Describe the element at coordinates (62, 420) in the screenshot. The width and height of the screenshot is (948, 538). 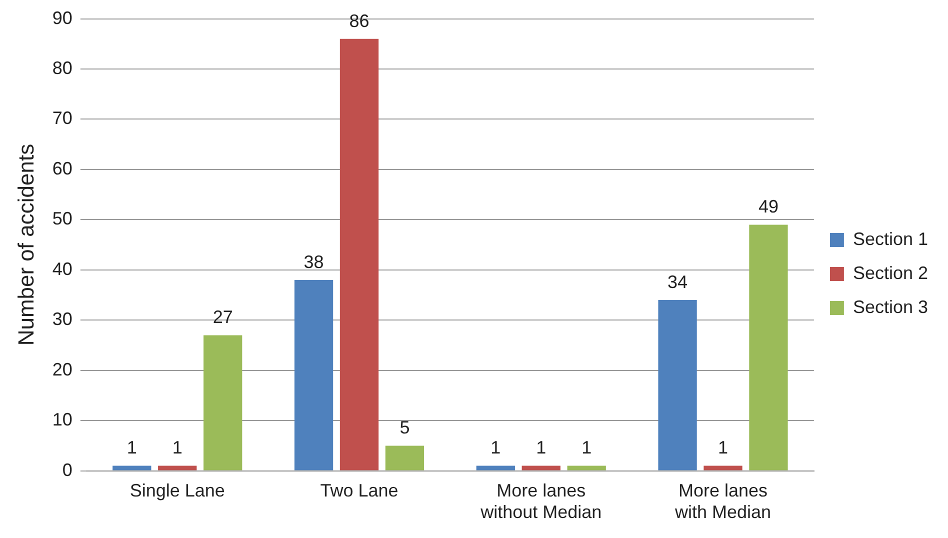
I see `y-tick-label: 10` at that location.